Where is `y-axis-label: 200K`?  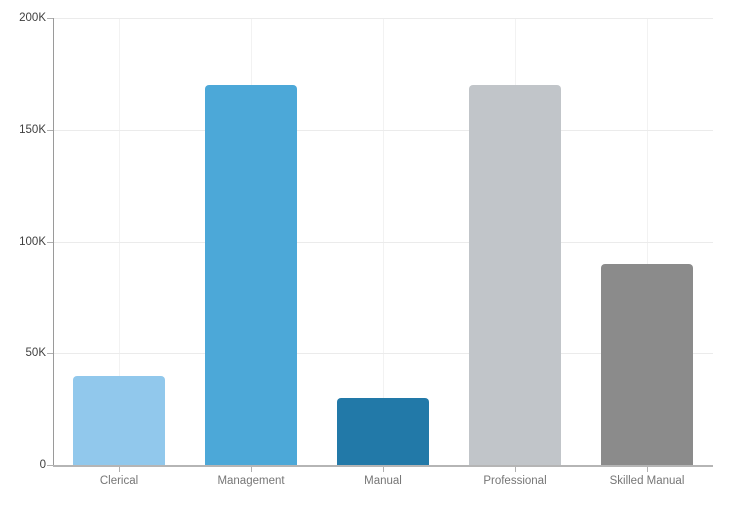 y-axis-label: 200K is located at coordinates (32, 18).